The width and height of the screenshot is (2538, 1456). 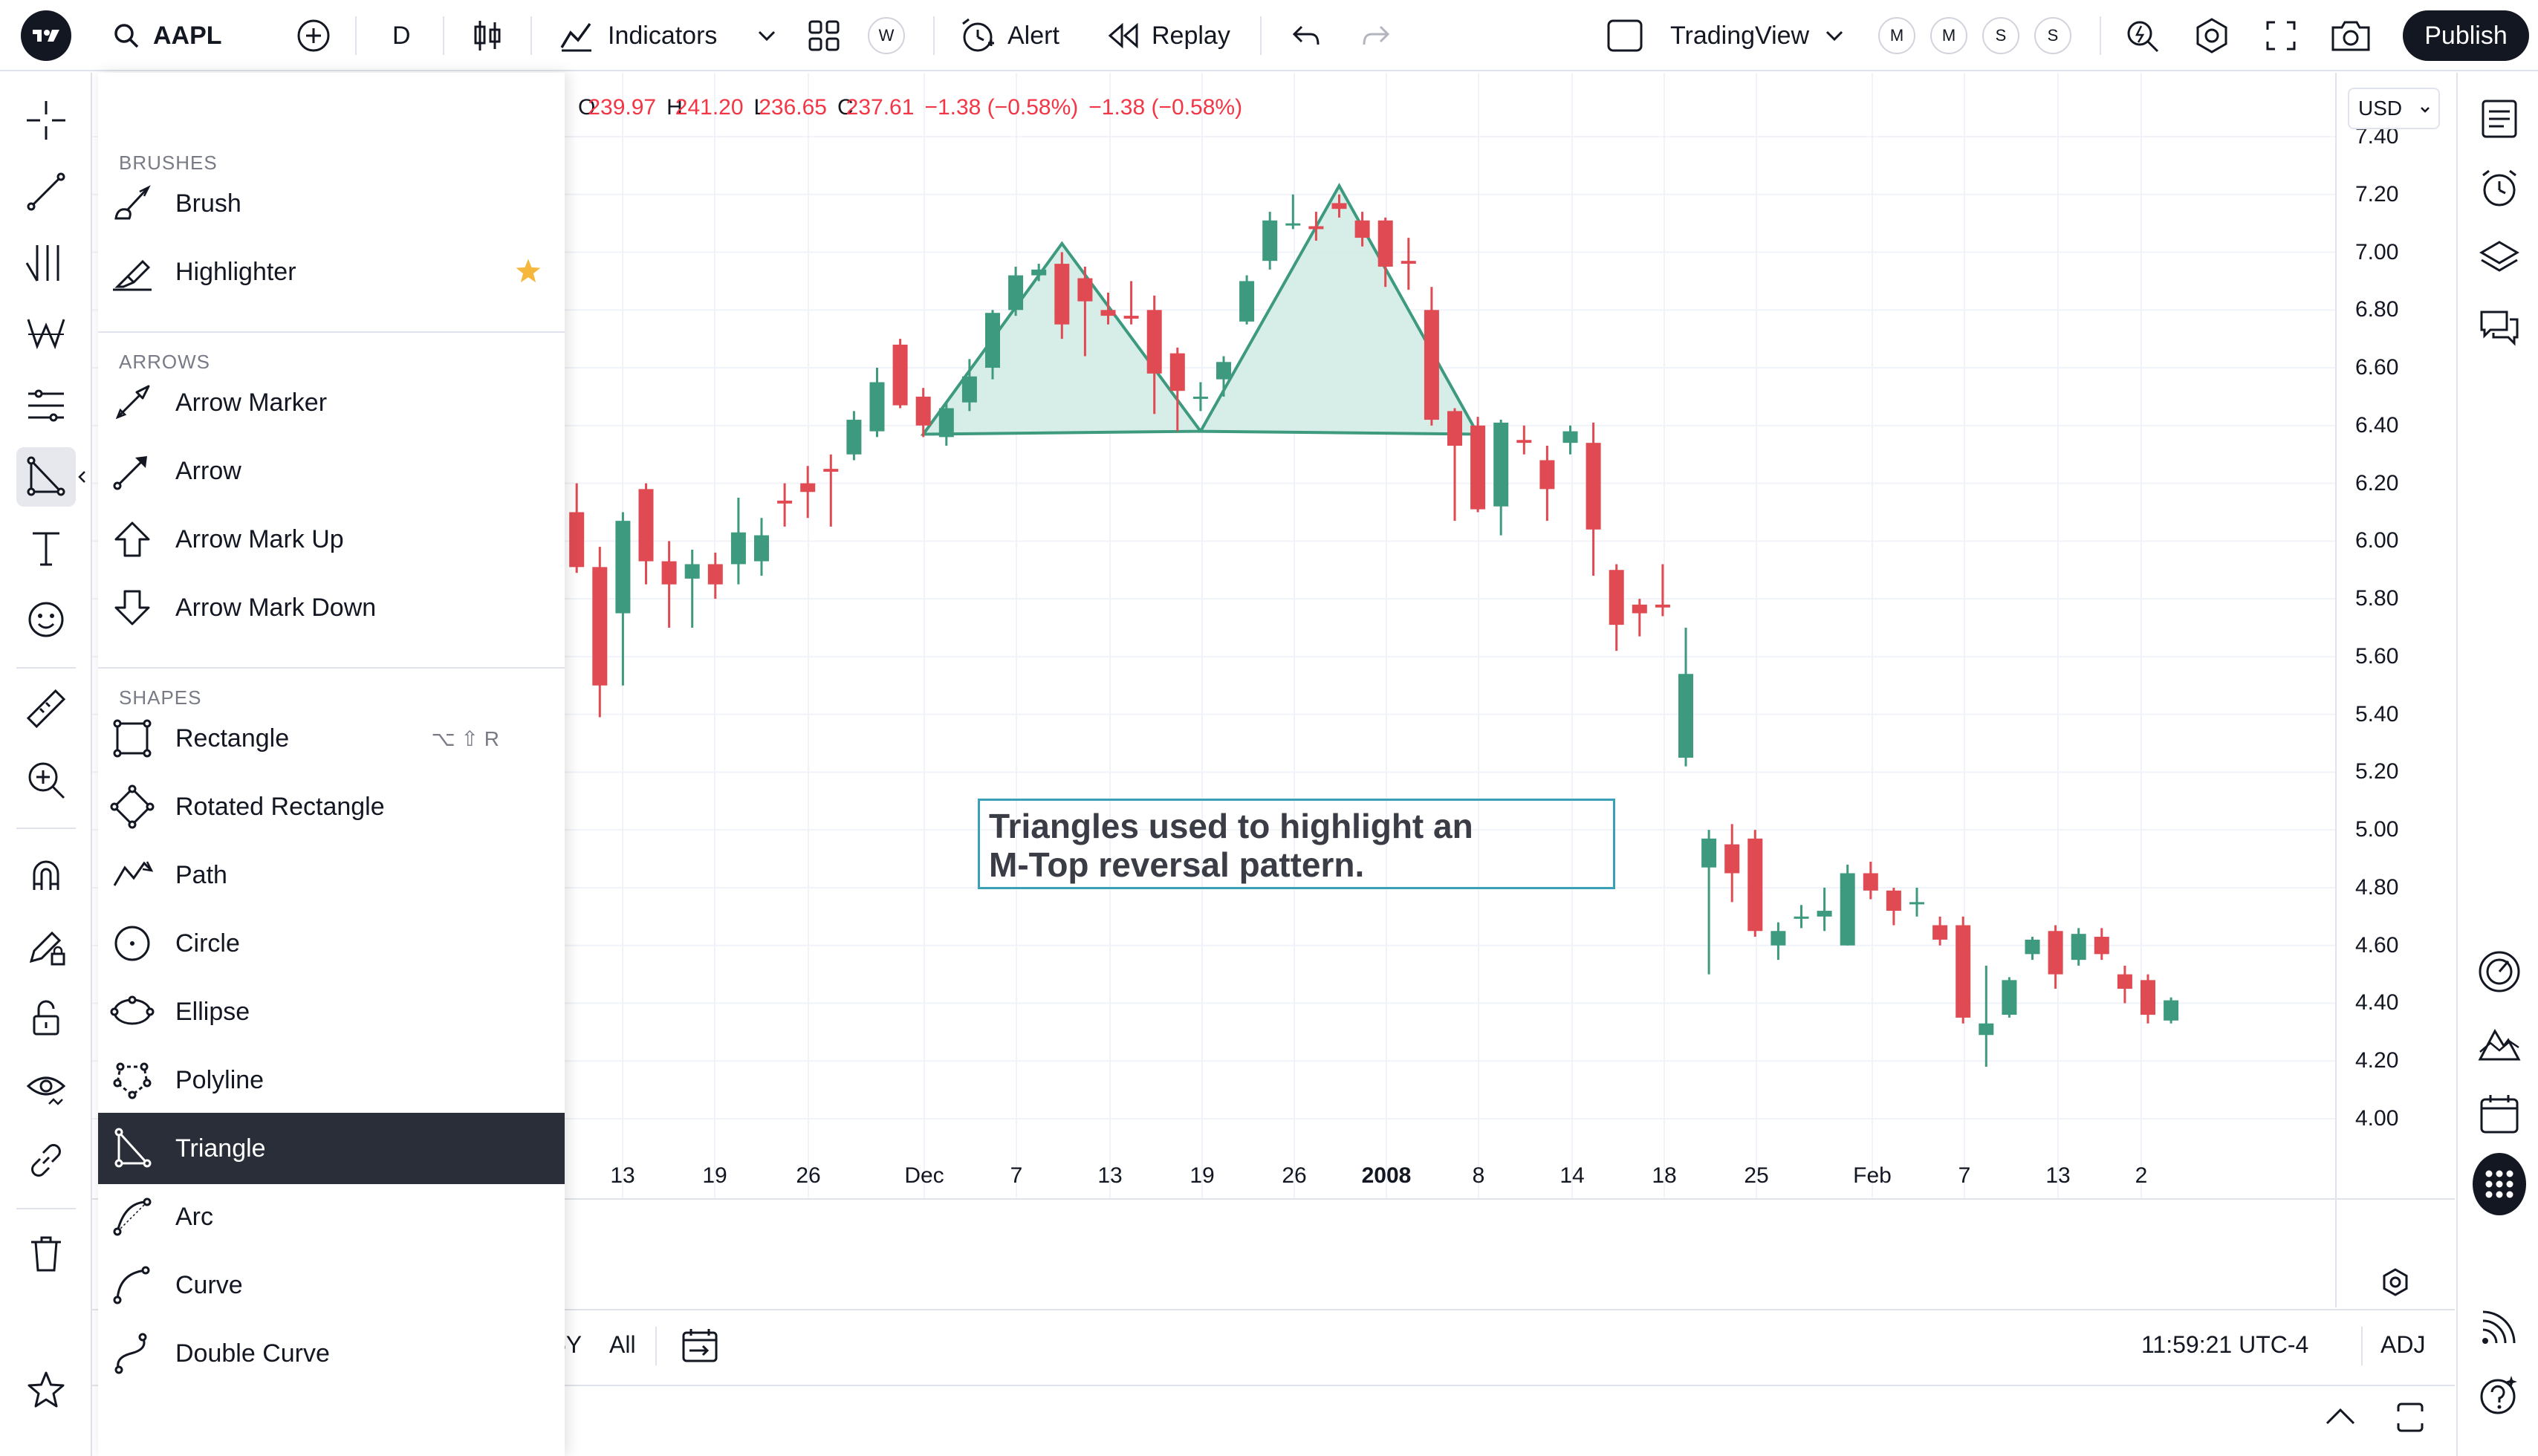 What do you see at coordinates (46, 191) in the screenshot?
I see `trend-line-tool` at bounding box center [46, 191].